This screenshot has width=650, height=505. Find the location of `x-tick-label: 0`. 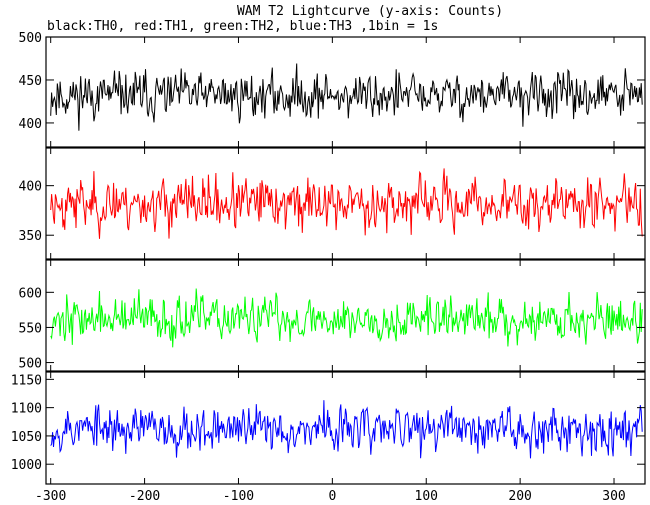

x-tick-label: 0 is located at coordinates (332, 496).